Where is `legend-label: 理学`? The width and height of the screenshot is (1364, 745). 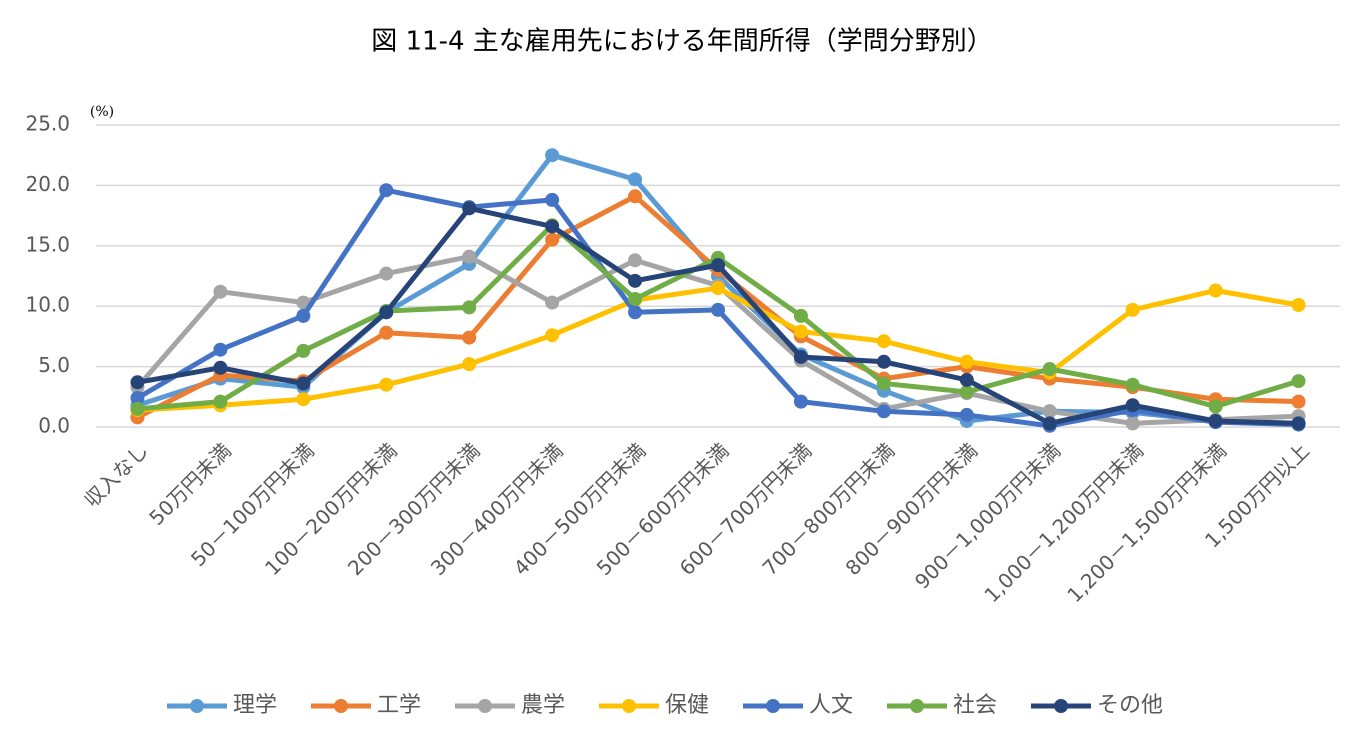
legend-label: 理学 is located at coordinates (255, 705).